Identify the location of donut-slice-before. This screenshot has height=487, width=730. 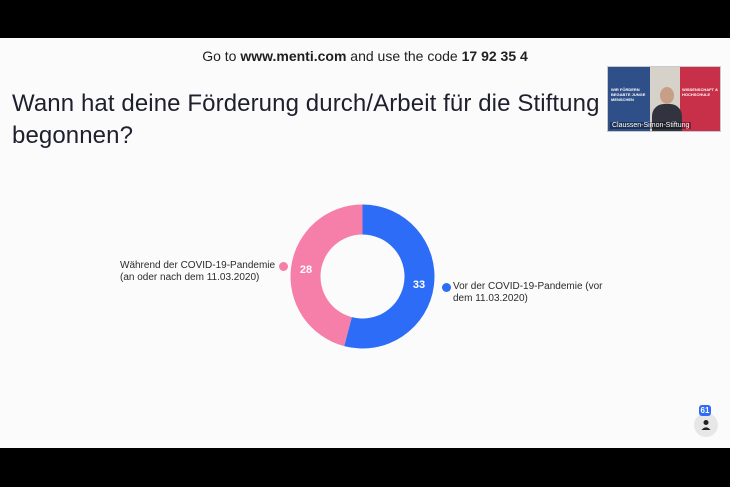
(389, 276).